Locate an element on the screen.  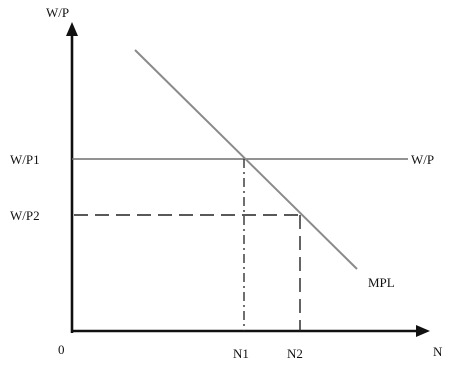
x-tick-label-n1: N1 is located at coordinates (241, 353).